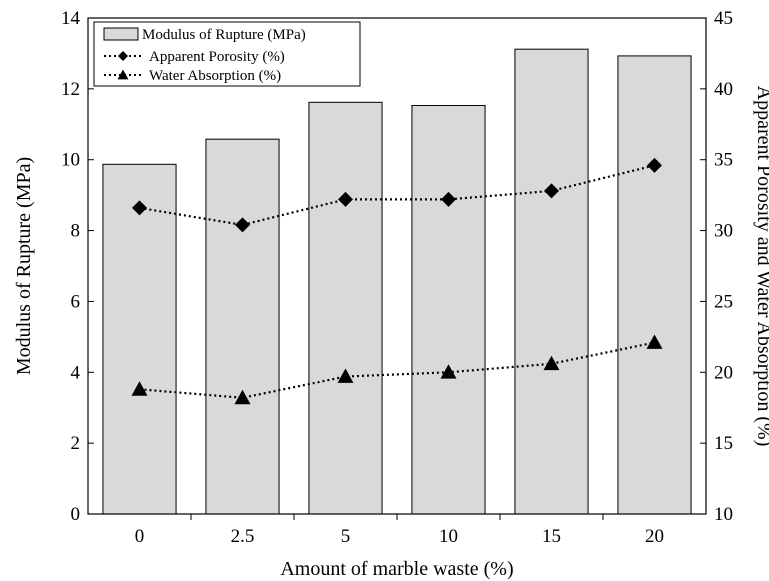 The width and height of the screenshot is (769, 581). What do you see at coordinates (397, 370) in the screenshot?
I see `water-absorption-line` at bounding box center [397, 370].